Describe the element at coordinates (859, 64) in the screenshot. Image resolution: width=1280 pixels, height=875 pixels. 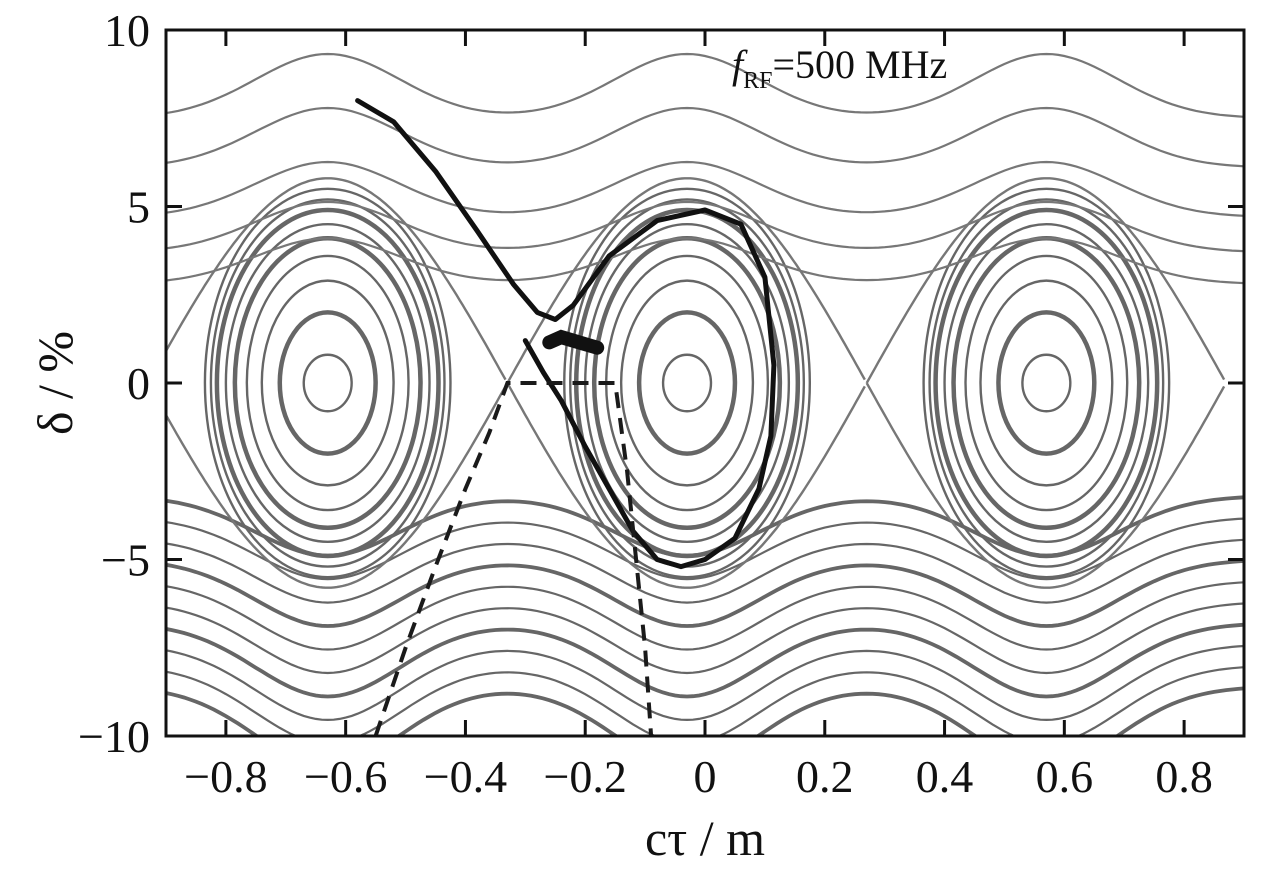
I see `annotation-text: =500 MHz` at that location.